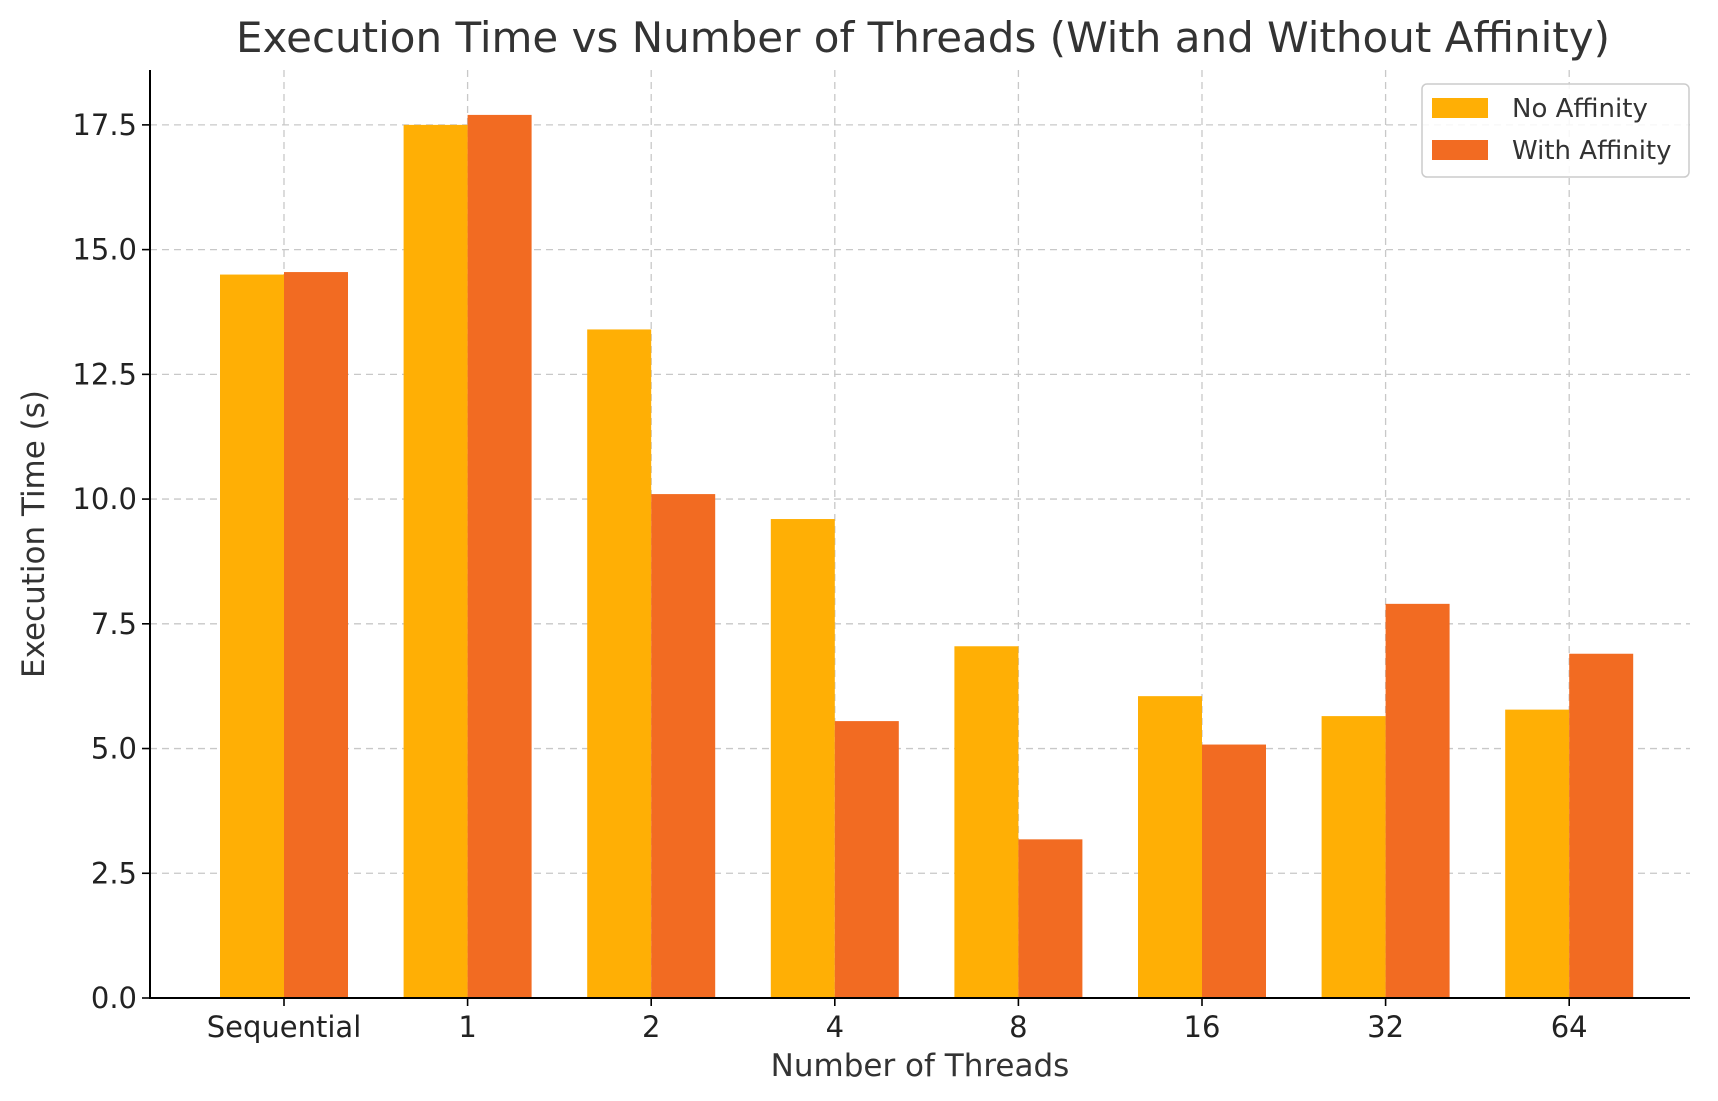  What do you see at coordinates (104, 125) in the screenshot?
I see `y-tick-label: 17.5` at bounding box center [104, 125].